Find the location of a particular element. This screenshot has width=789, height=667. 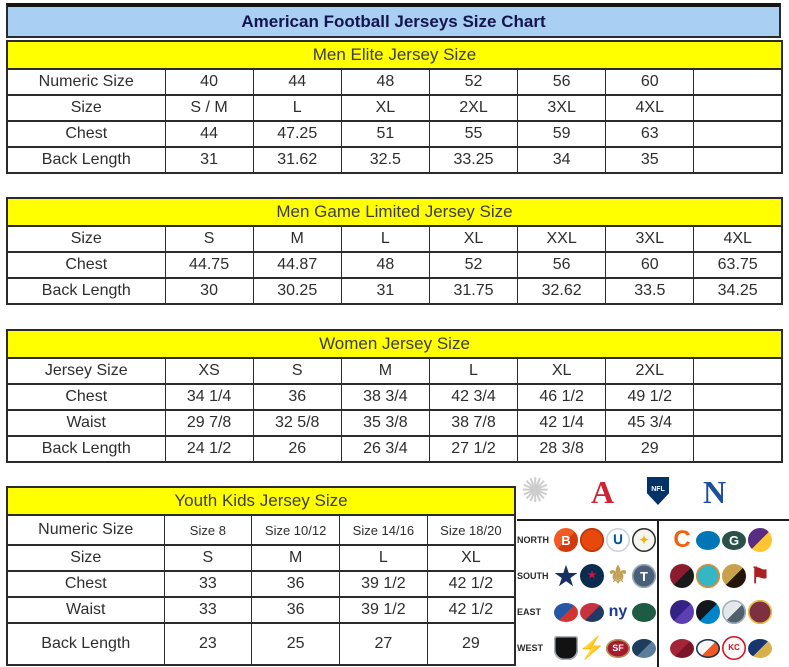

cell: 44 is located at coordinates (297, 82).